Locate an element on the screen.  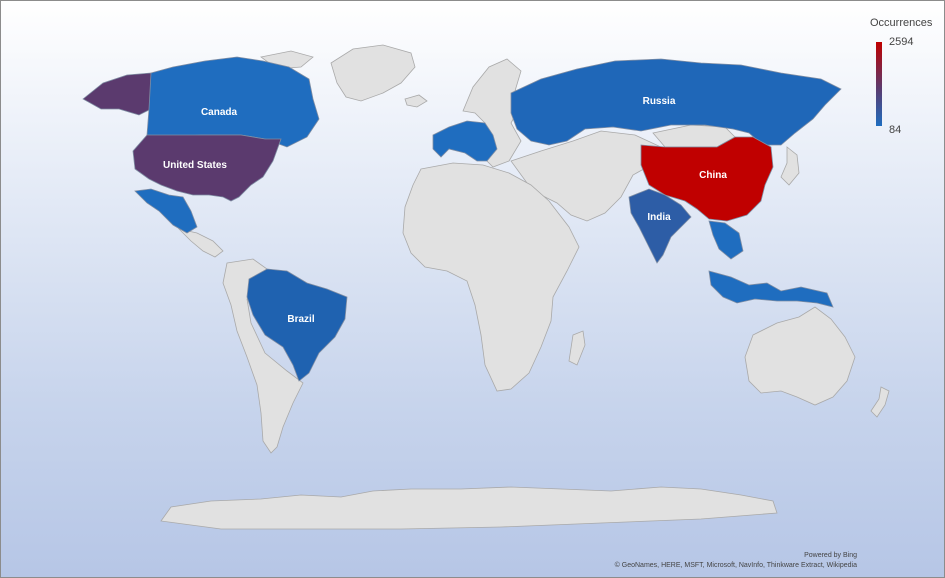
country-indonesia is located at coordinates (771, 289).